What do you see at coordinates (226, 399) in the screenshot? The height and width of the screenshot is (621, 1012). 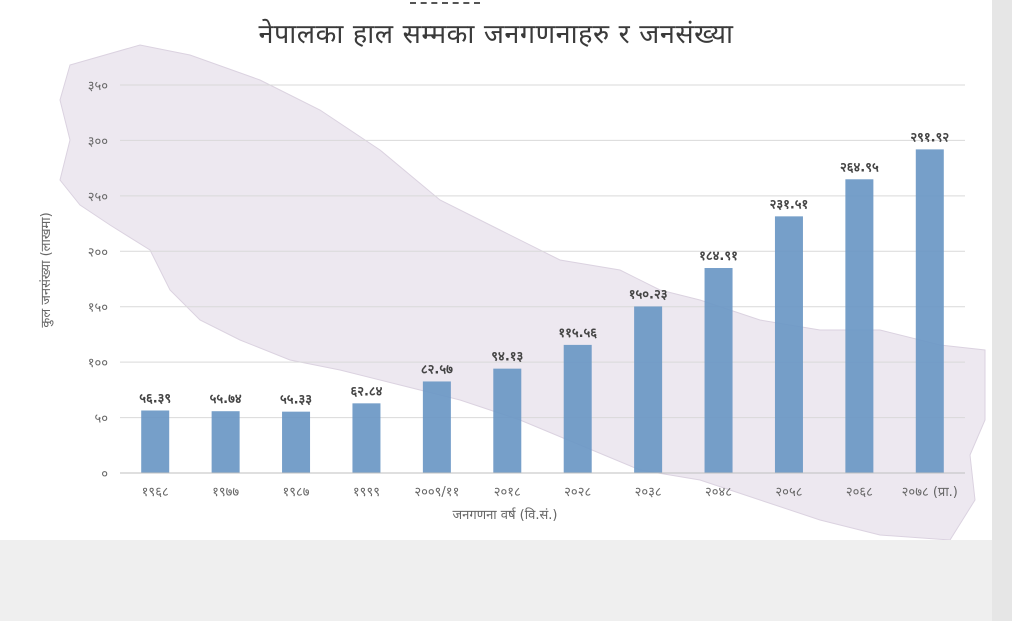 I see `data-label: ५५.७४` at bounding box center [226, 399].